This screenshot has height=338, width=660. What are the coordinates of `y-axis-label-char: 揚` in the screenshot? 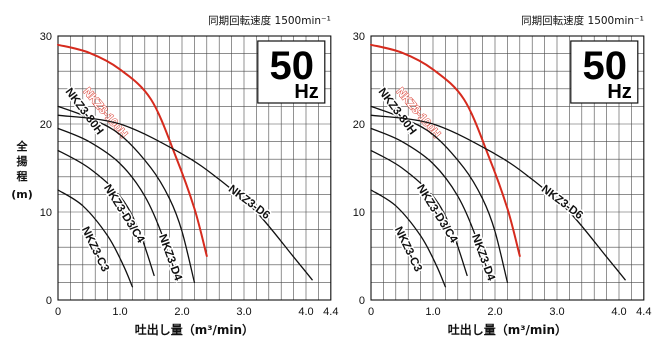 It's located at (22, 161).